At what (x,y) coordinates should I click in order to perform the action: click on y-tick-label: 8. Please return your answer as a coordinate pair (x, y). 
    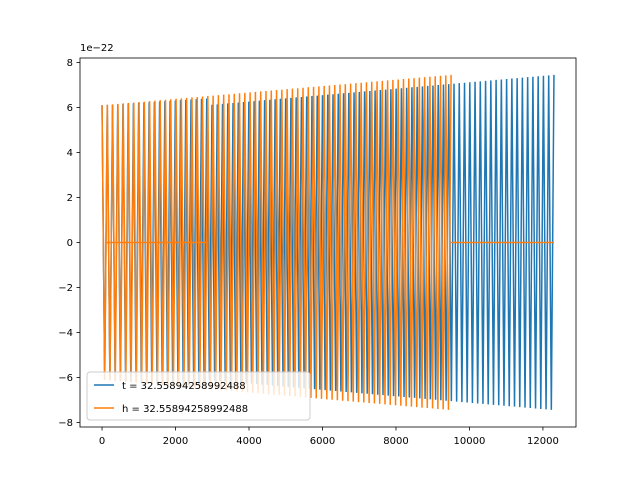
    Looking at the image, I should click on (70, 63).